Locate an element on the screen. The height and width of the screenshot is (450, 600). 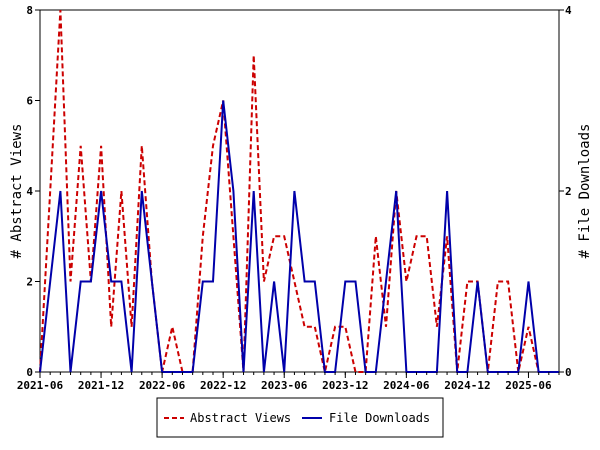
right-tick-label: 2 is located at coordinates (568, 191).